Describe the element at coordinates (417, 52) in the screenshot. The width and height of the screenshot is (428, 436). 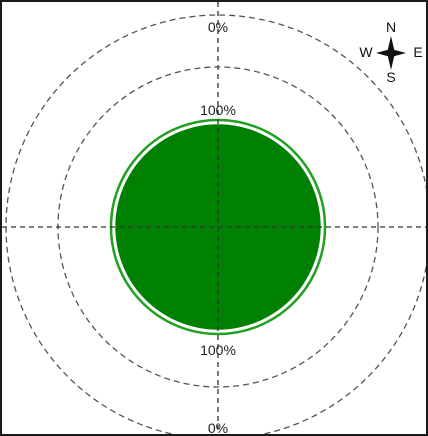
I see `compass-east: E` at that location.